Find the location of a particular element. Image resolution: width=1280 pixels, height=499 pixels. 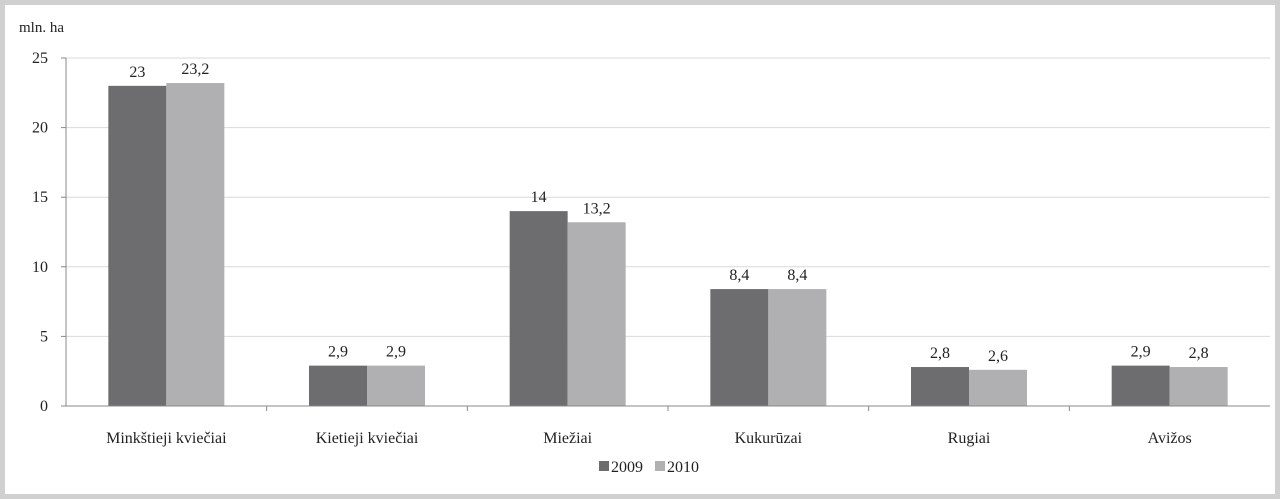

y-tick-label: 5 is located at coordinates (44, 336).